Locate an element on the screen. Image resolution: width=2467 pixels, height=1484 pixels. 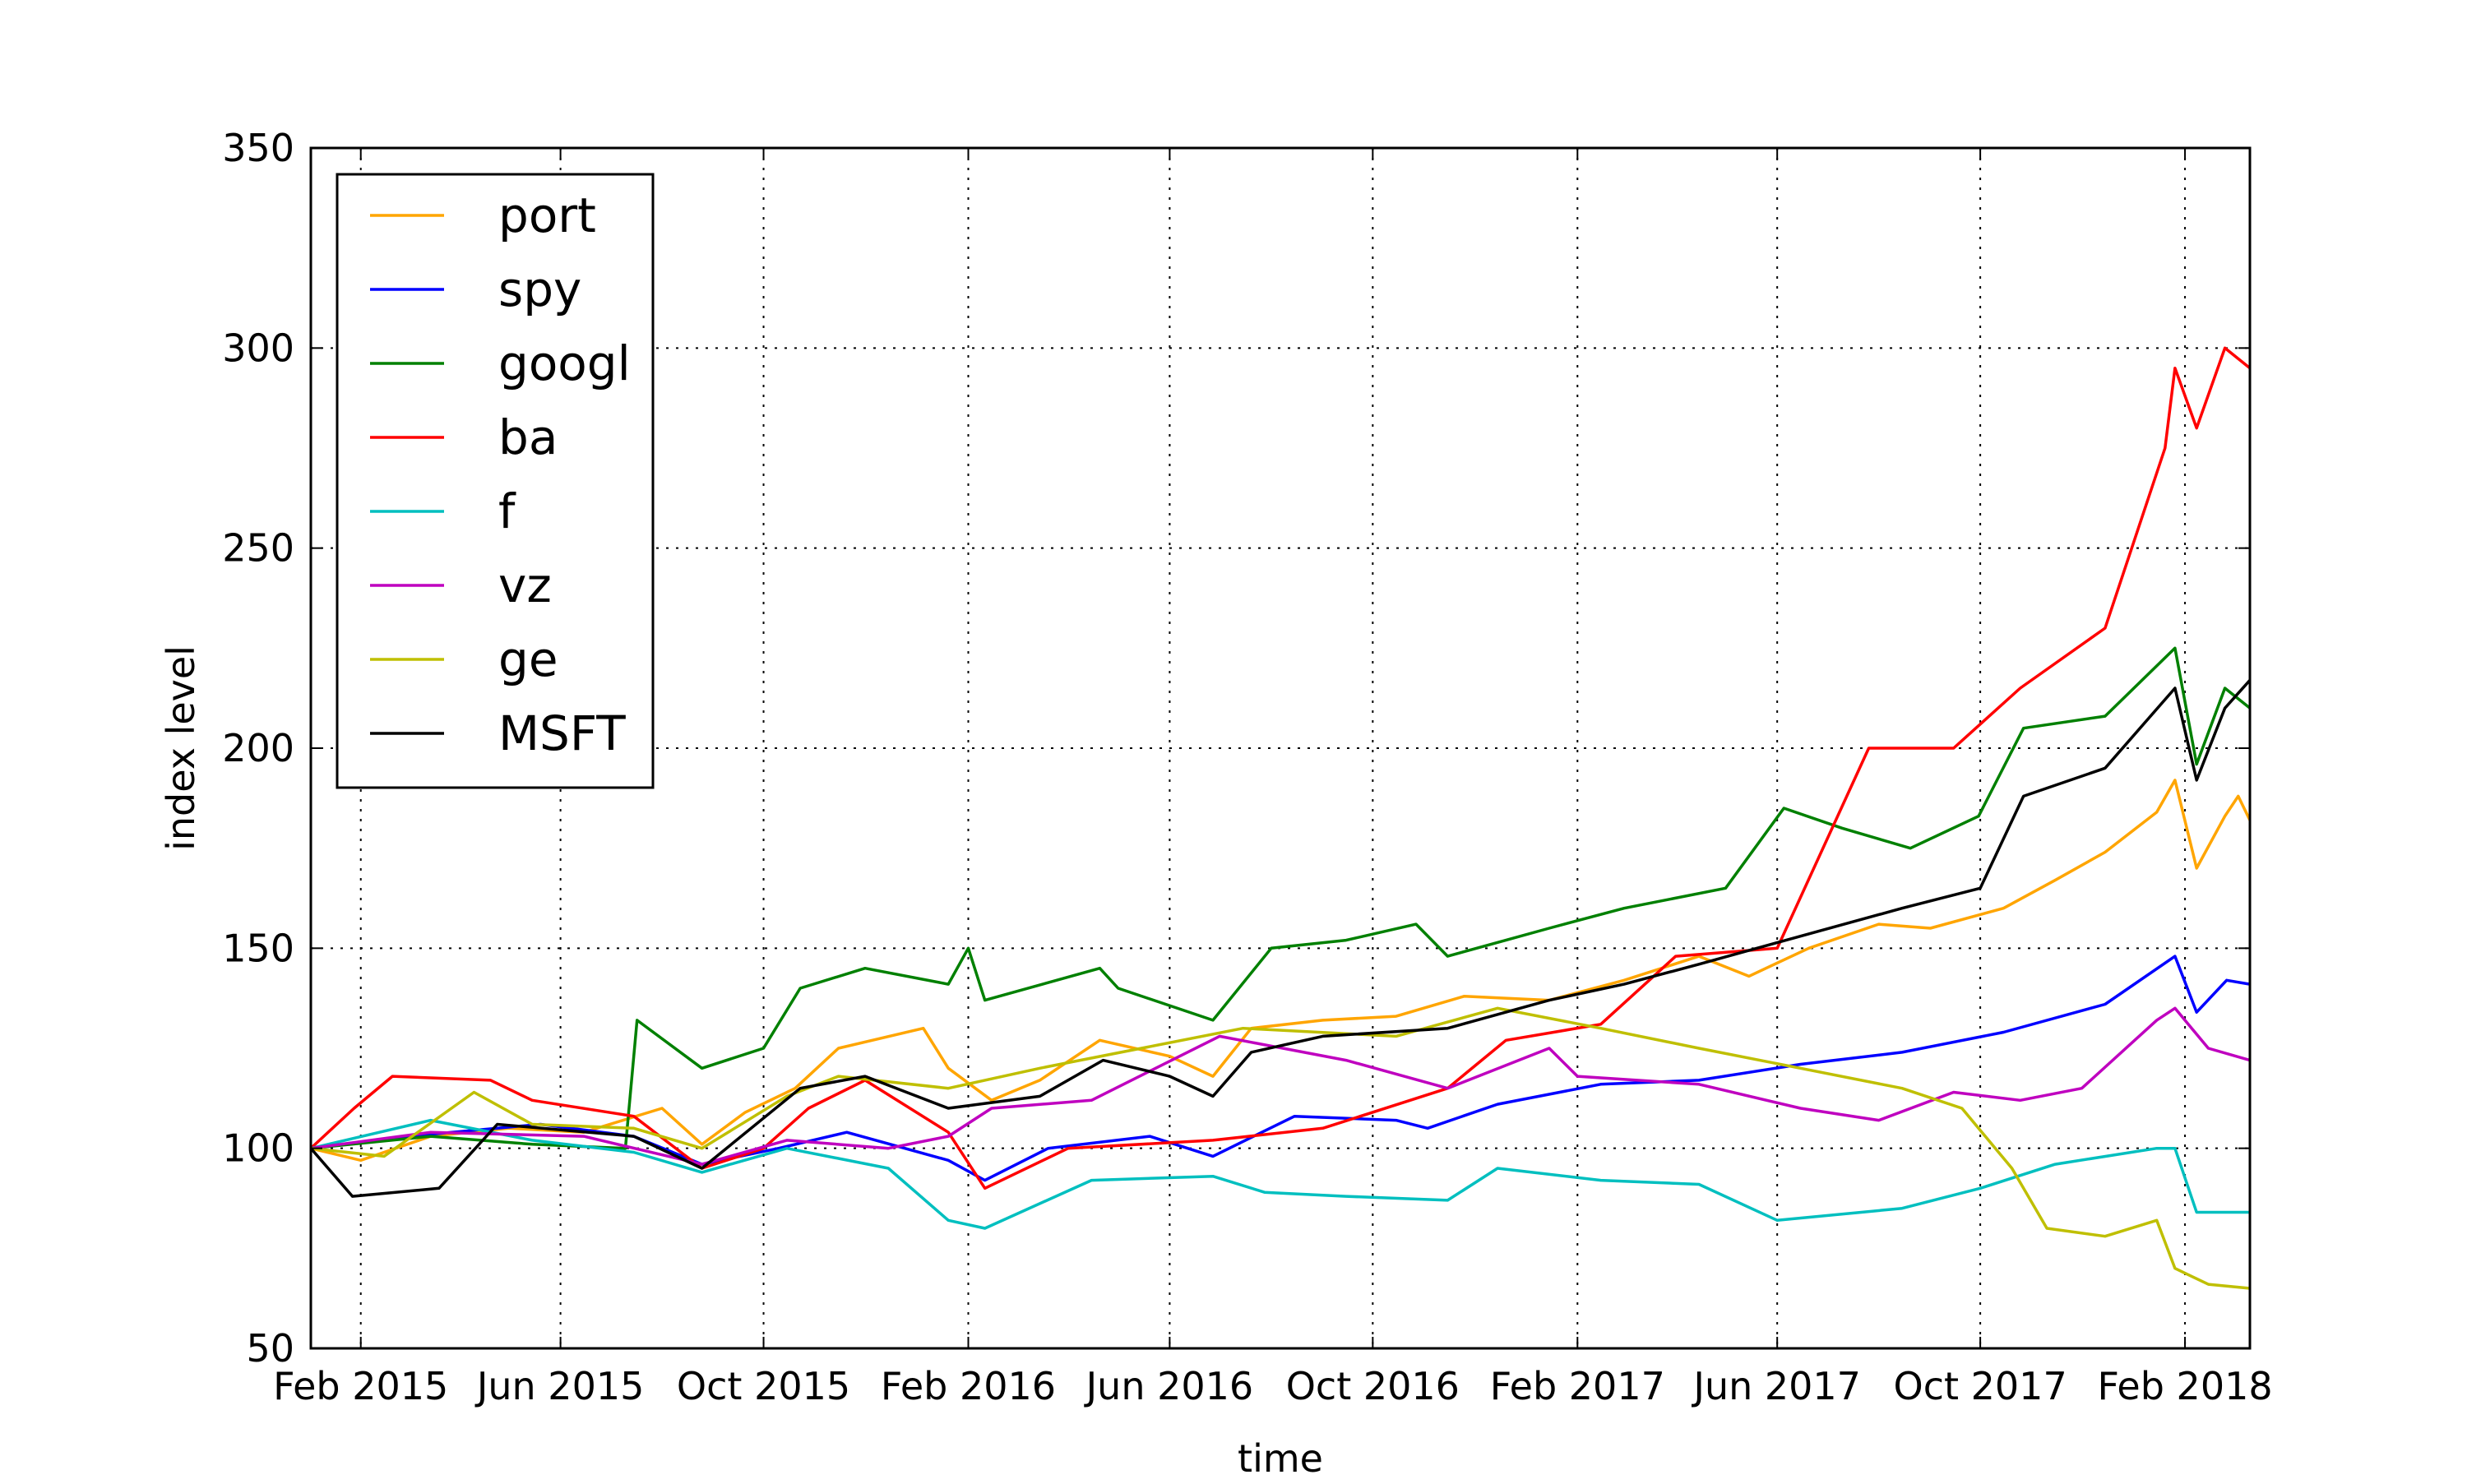
legend: port spy googl ba f vz ge MSFT is located at coordinates (495, 481).